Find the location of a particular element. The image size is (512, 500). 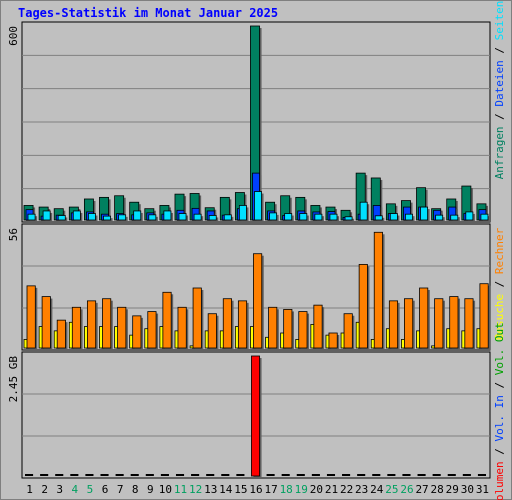

legend-volume-entry: Volumen is located at coordinates (499, 480).